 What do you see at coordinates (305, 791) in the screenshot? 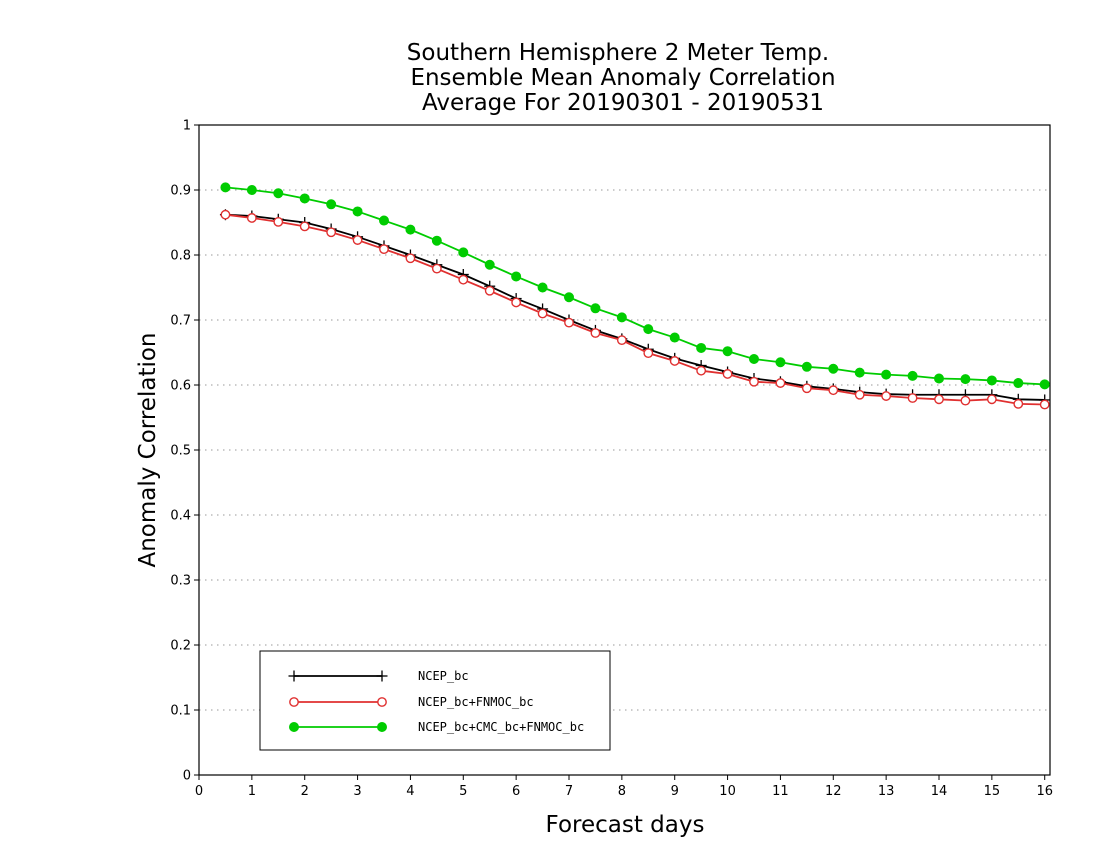
I see `x-tick-label: 2` at bounding box center [305, 791].